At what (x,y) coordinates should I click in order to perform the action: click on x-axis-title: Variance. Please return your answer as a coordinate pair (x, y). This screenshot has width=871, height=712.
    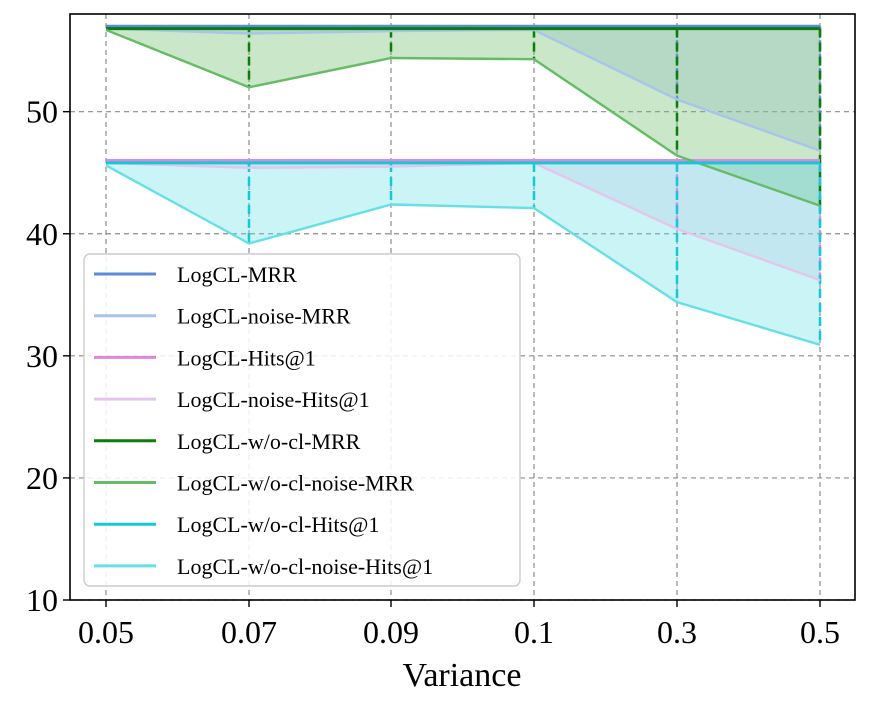
    Looking at the image, I should click on (462, 675).